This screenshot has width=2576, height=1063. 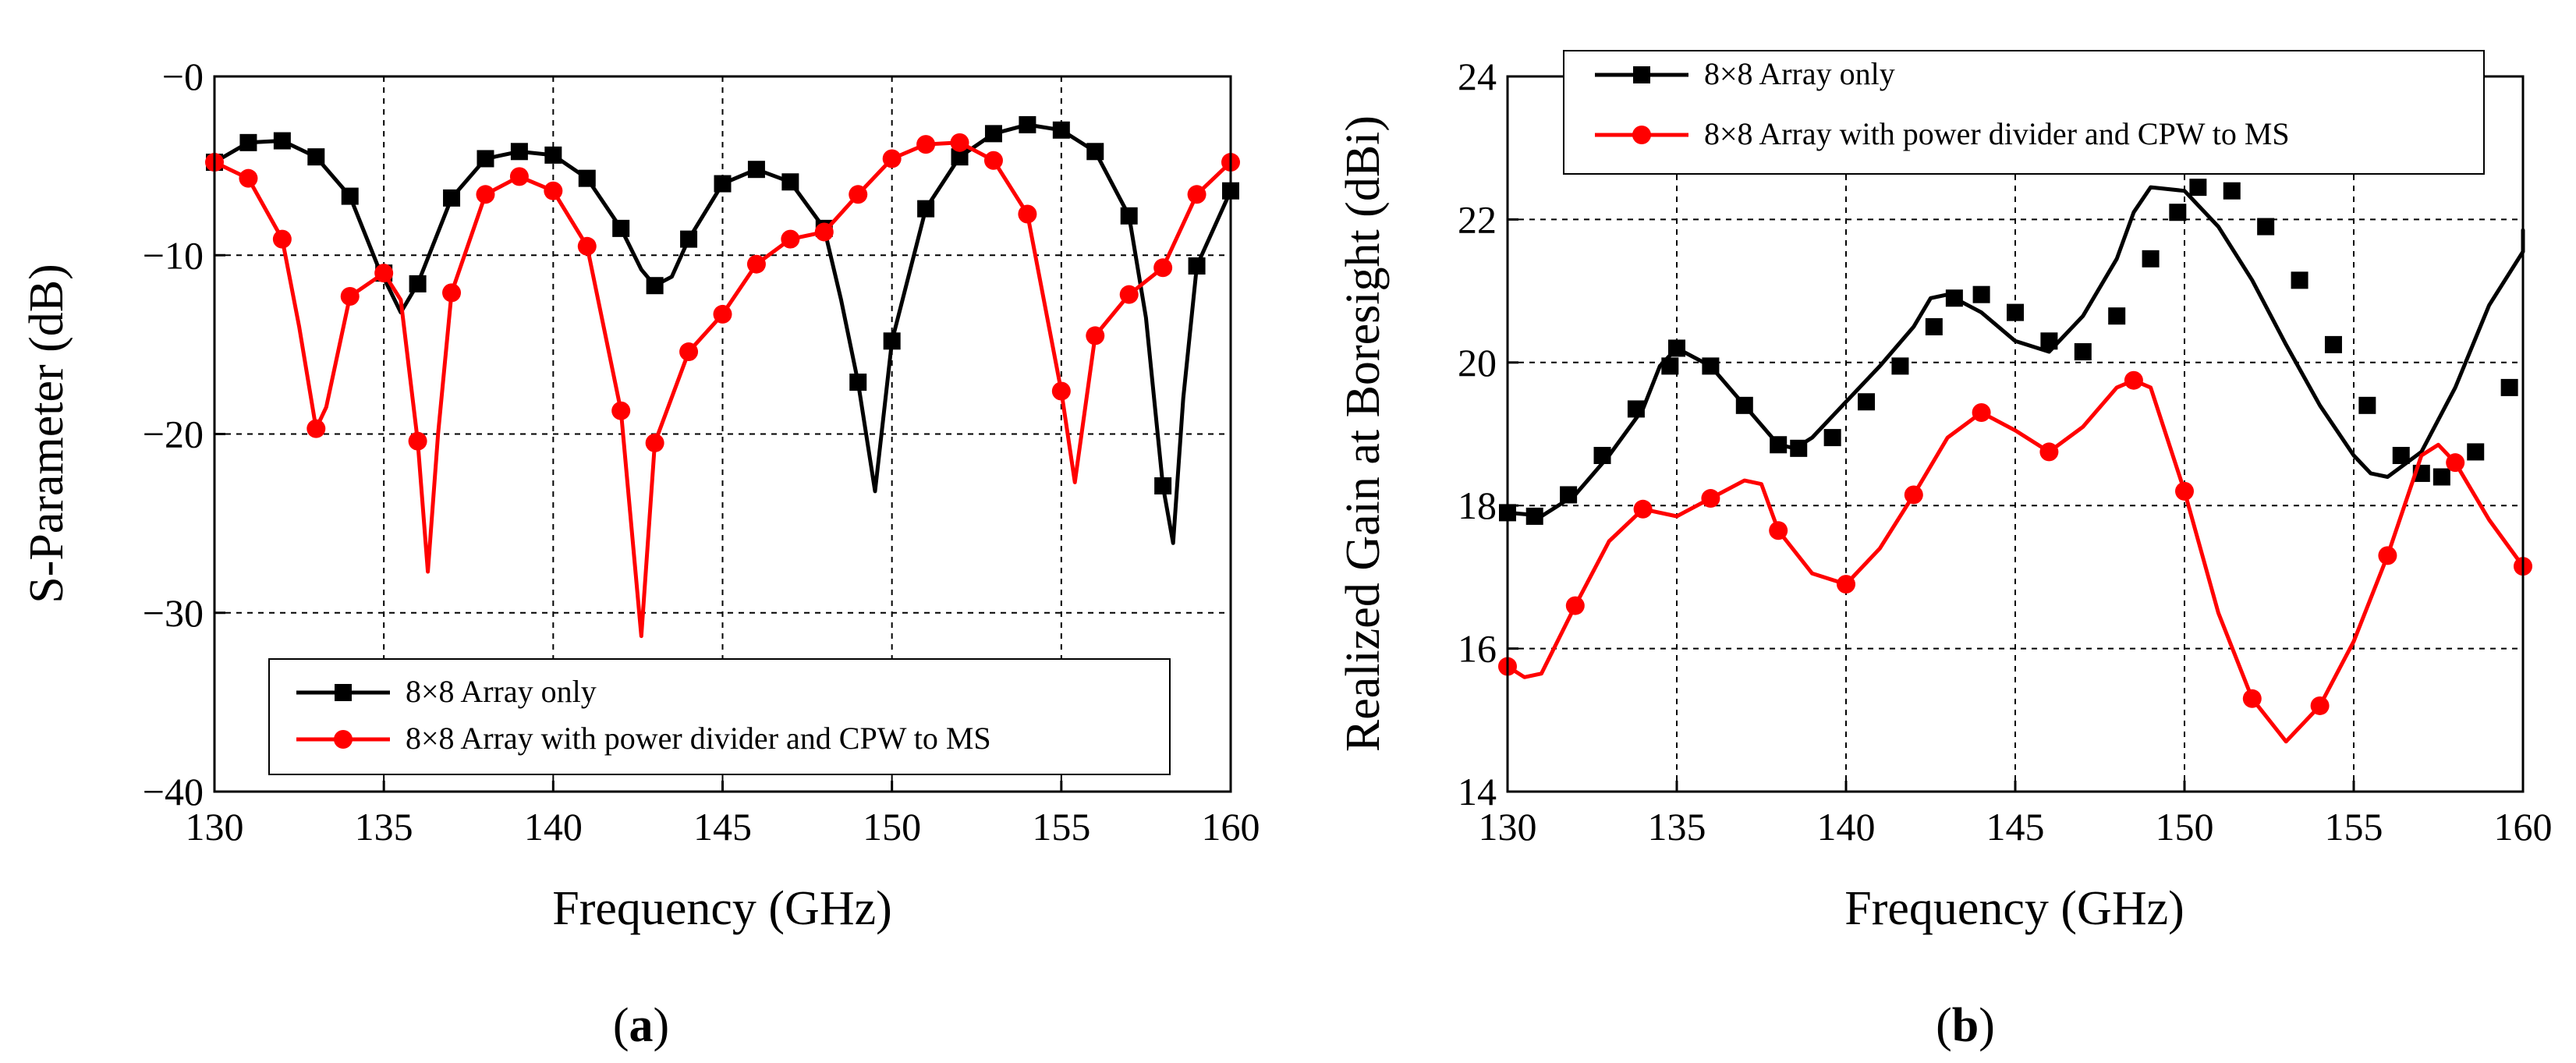 What do you see at coordinates (173, 613) in the screenshot?
I see `y-tick-label-3: −30` at bounding box center [173, 613].